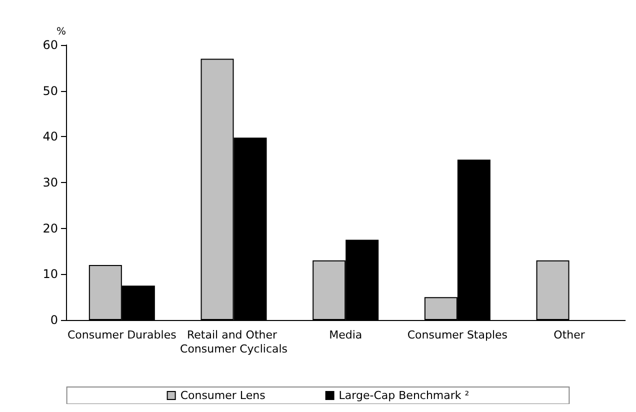  What do you see at coordinates (50, 228) in the screenshot?
I see `y-tick-label: 20` at bounding box center [50, 228].